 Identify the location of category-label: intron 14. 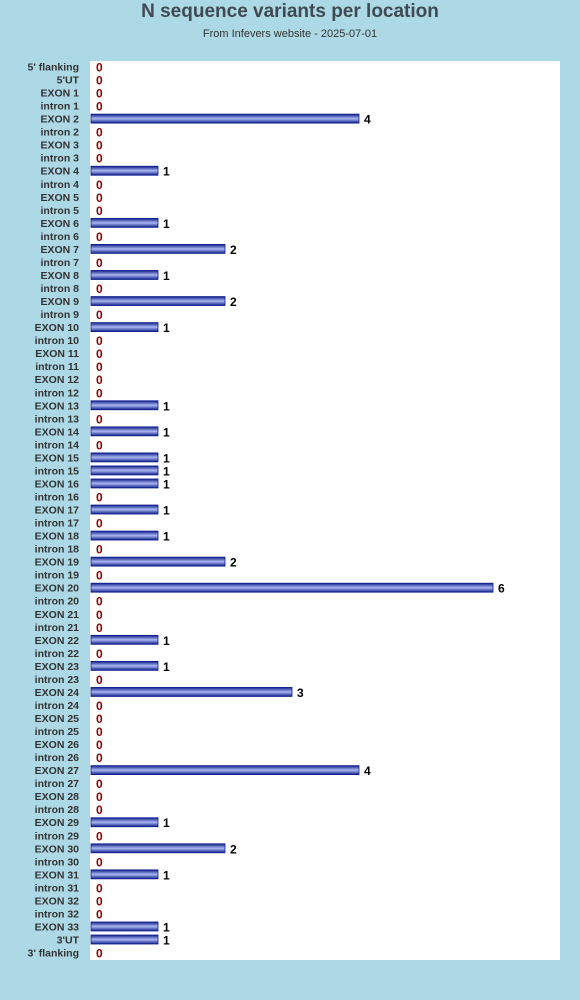
(57, 445).